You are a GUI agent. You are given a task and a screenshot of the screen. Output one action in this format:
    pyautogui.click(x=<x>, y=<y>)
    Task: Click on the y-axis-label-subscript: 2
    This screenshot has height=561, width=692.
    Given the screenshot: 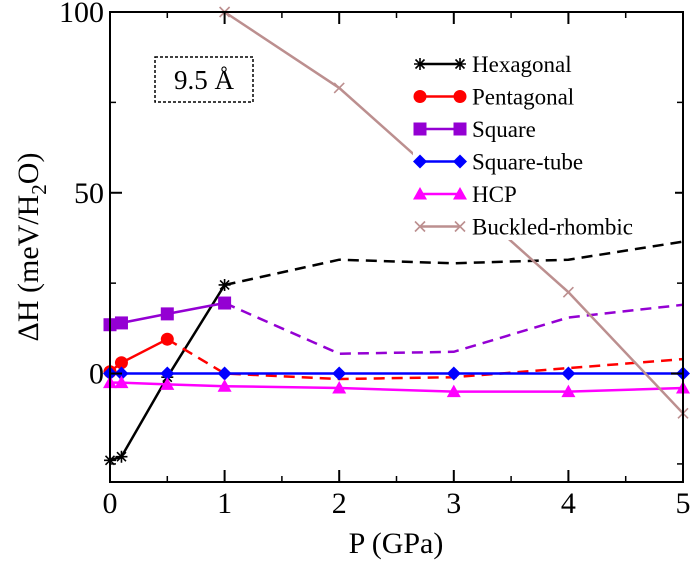 What is the action you would take?
    pyautogui.click(x=39, y=189)
    